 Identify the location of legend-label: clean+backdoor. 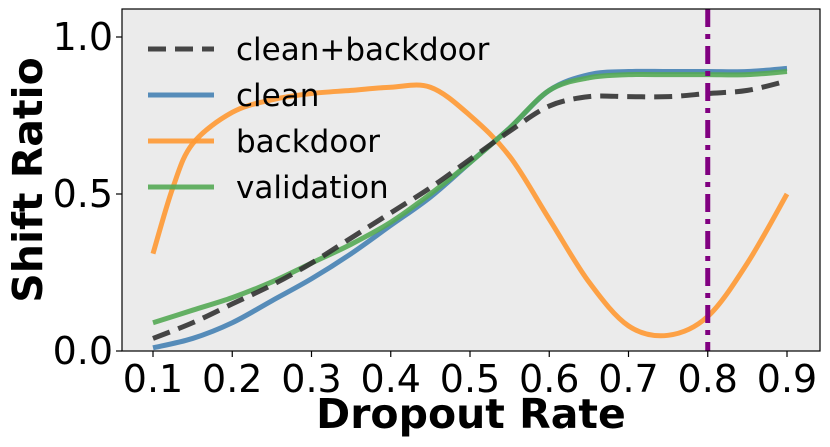
(363, 50).